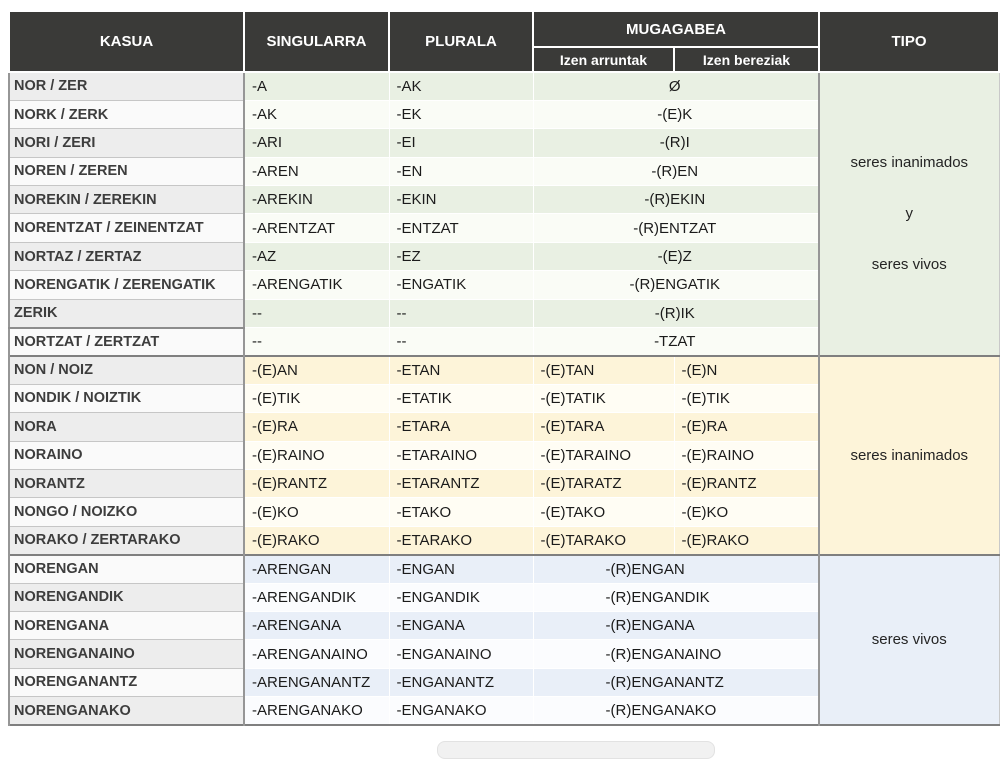 The height and width of the screenshot is (759, 1008). What do you see at coordinates (317, 257) in the screenshot?
I see `singular-cell: -AZ` at bounding box center [317, 257].